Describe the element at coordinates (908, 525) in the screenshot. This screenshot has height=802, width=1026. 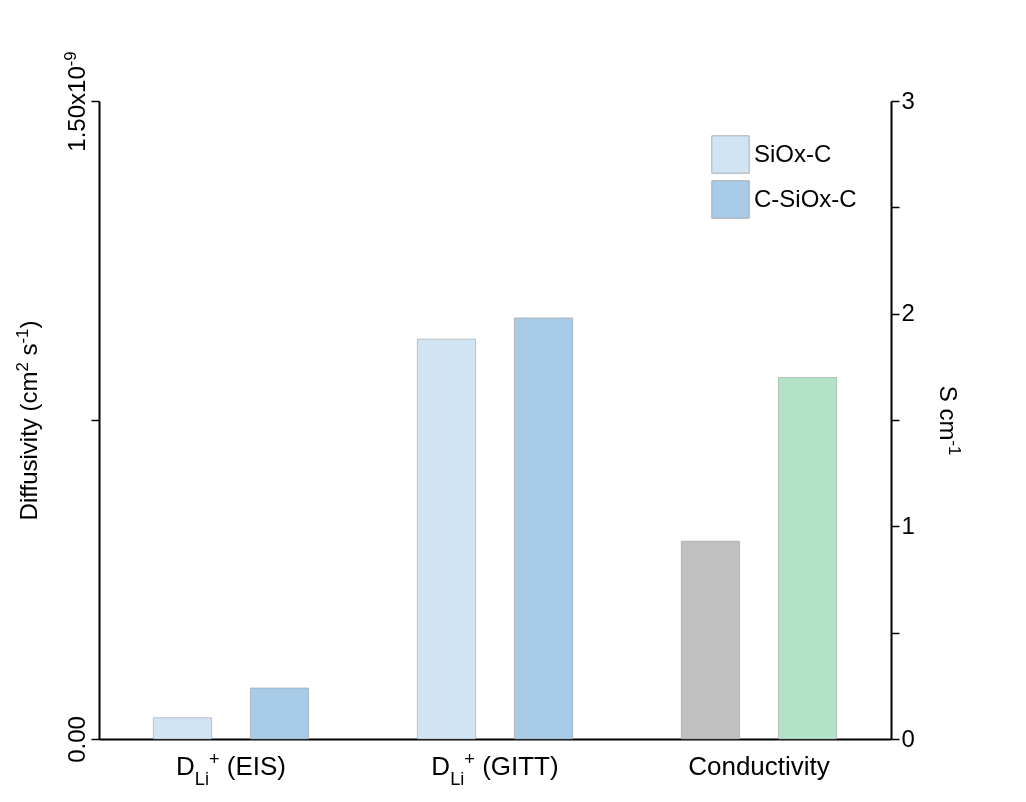
I see `y2-tick-label: 1` at that location.